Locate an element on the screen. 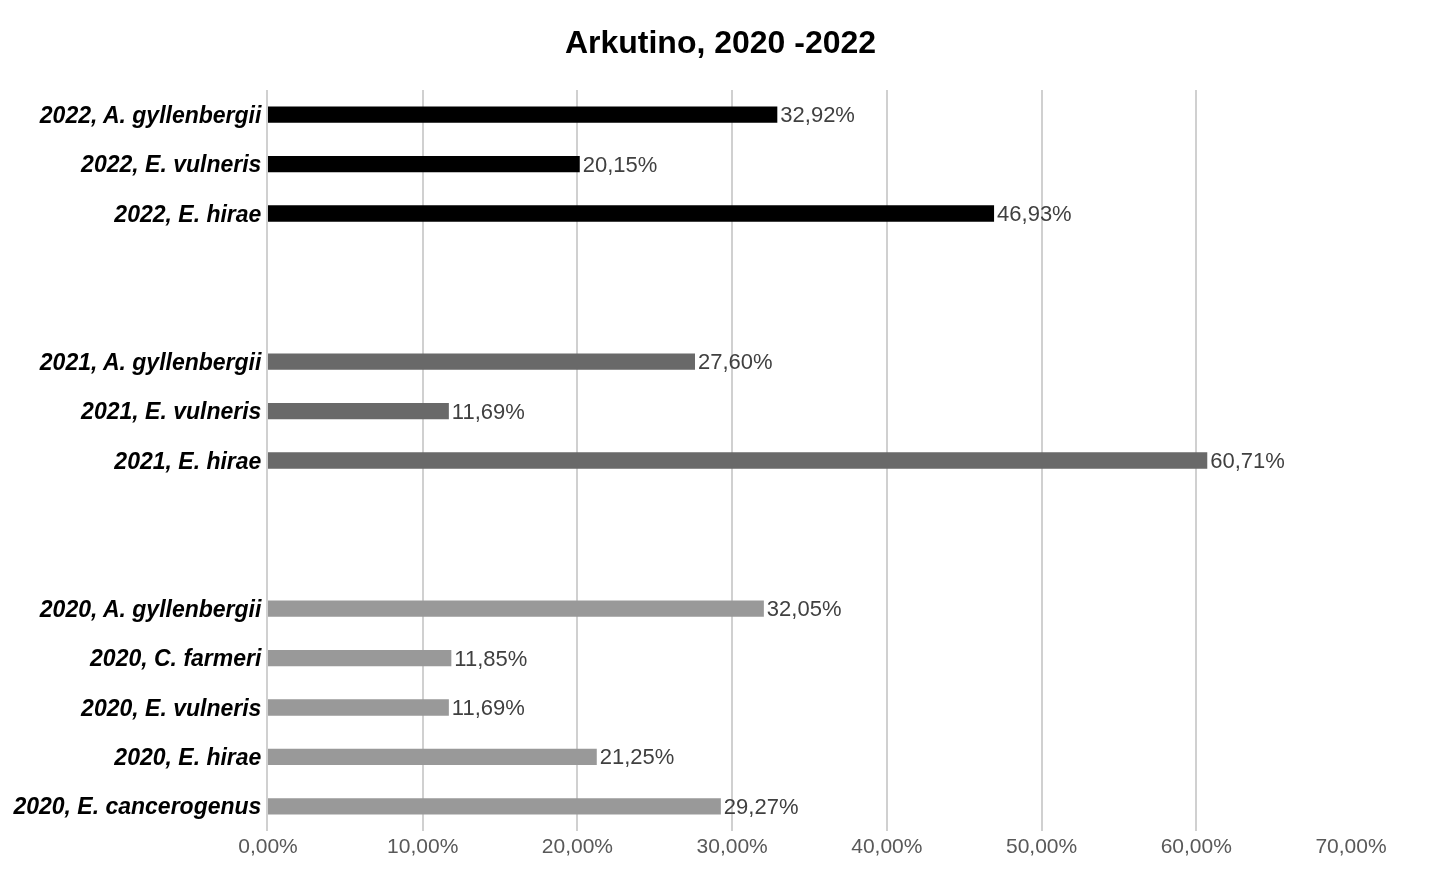  chart-title: Arkutino, 2020 -2022 is located at coordinates (720, 42).